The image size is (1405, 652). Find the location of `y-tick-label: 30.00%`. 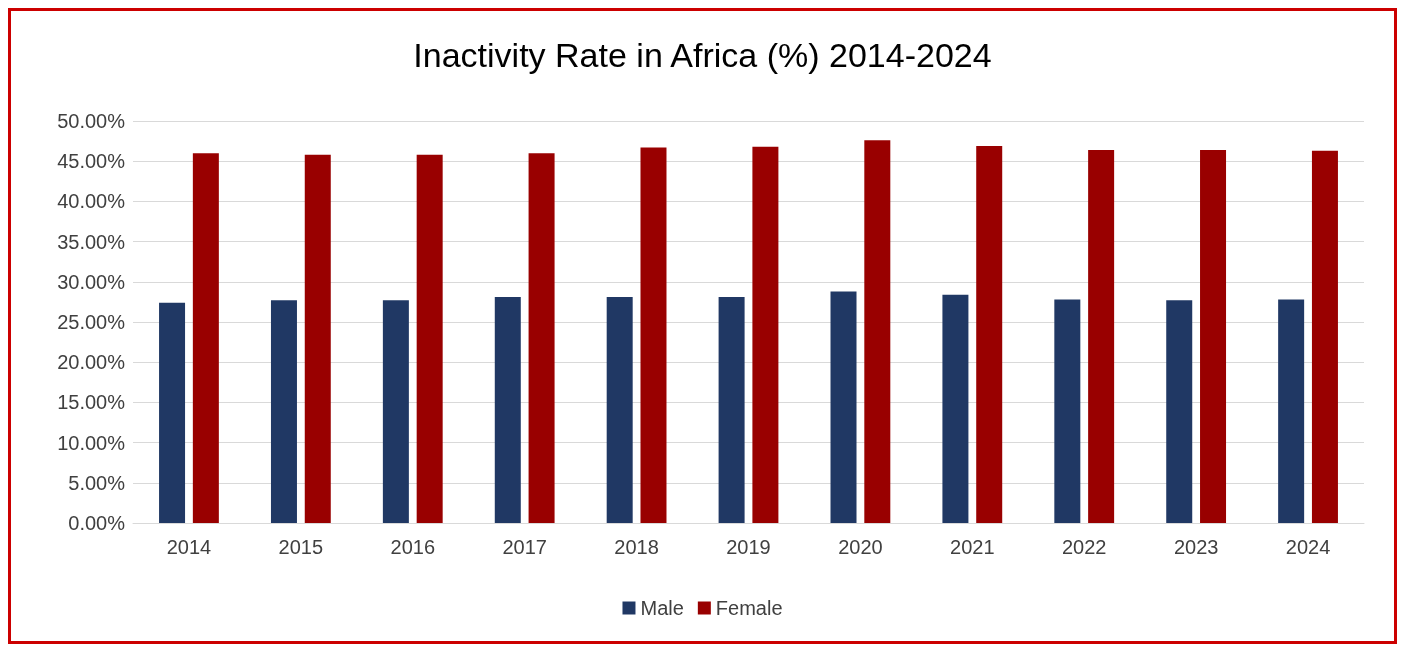

y-tick-label: 30.00% is located at coordinates (91, 281).